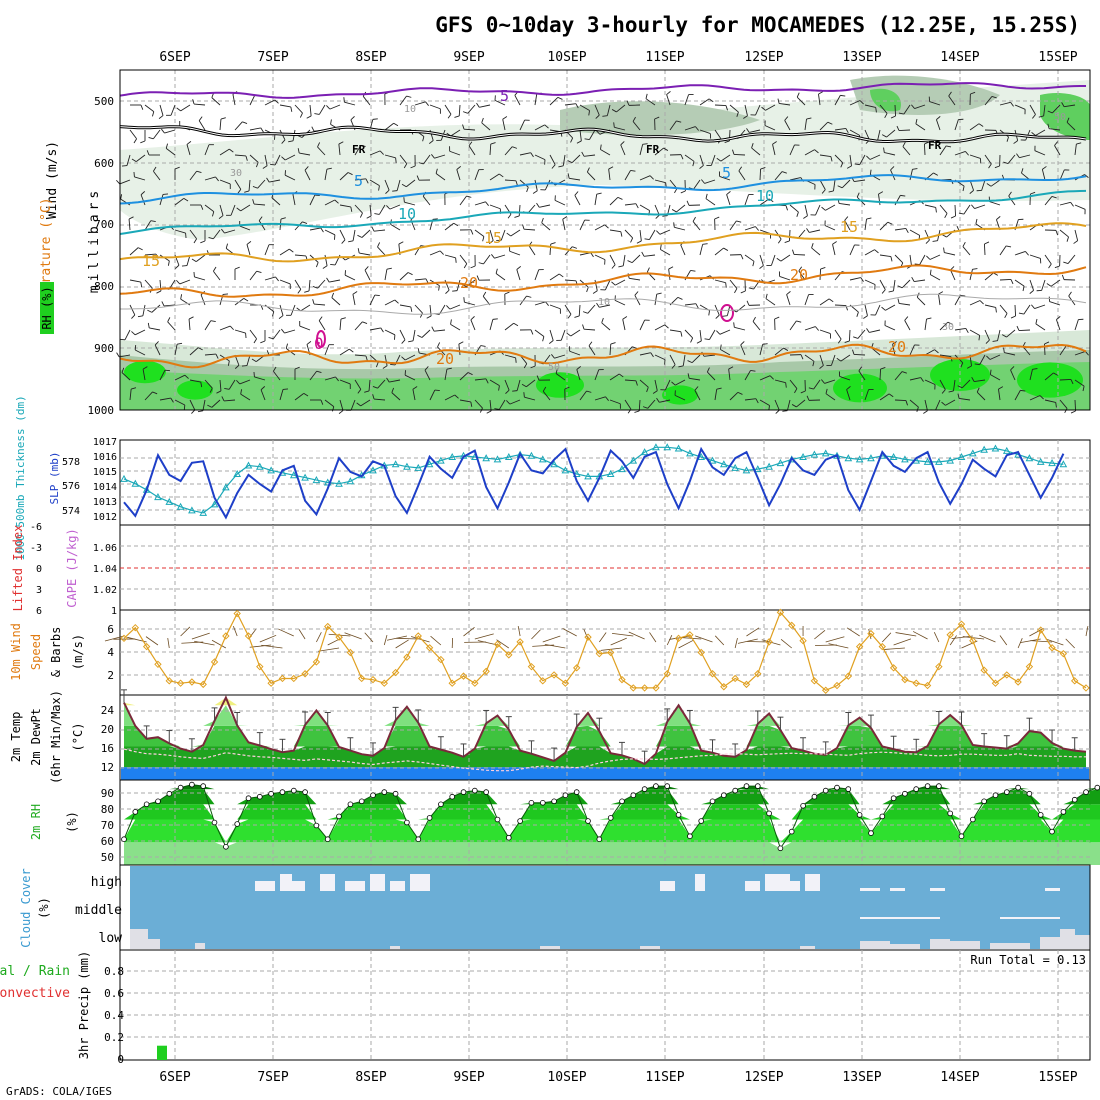 This screenshot has height=1100, width=1100. Describe the element at coordinates (105, 472) in the screenshot. I see `svg-text: 1015` at that location.